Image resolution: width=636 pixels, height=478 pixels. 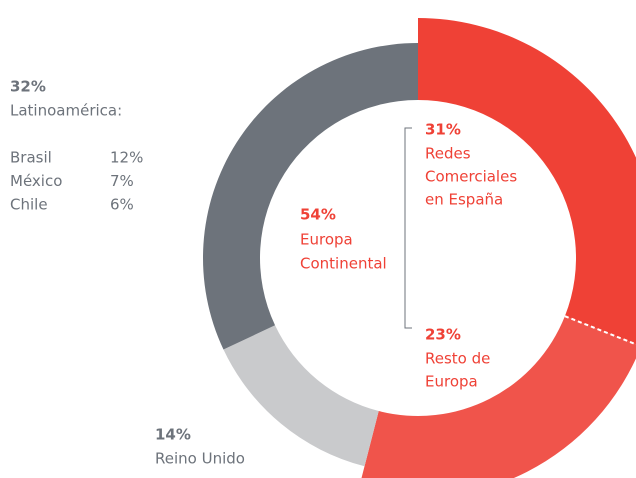 I want to click on breakdown-name: México, so click(x=36, y=181).